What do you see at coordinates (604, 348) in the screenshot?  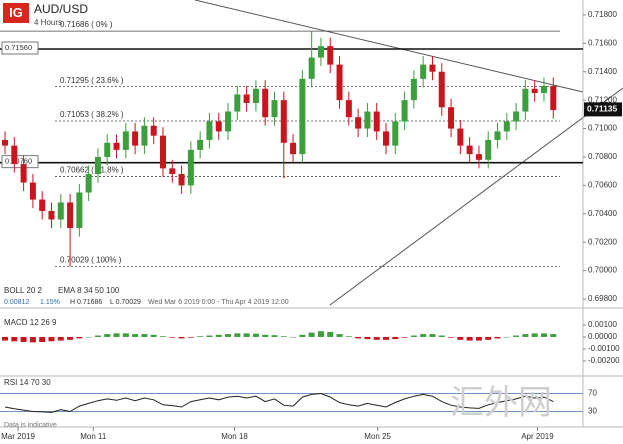 I see `y-tick-label: -0.00100` at bounding box center [604, 348].